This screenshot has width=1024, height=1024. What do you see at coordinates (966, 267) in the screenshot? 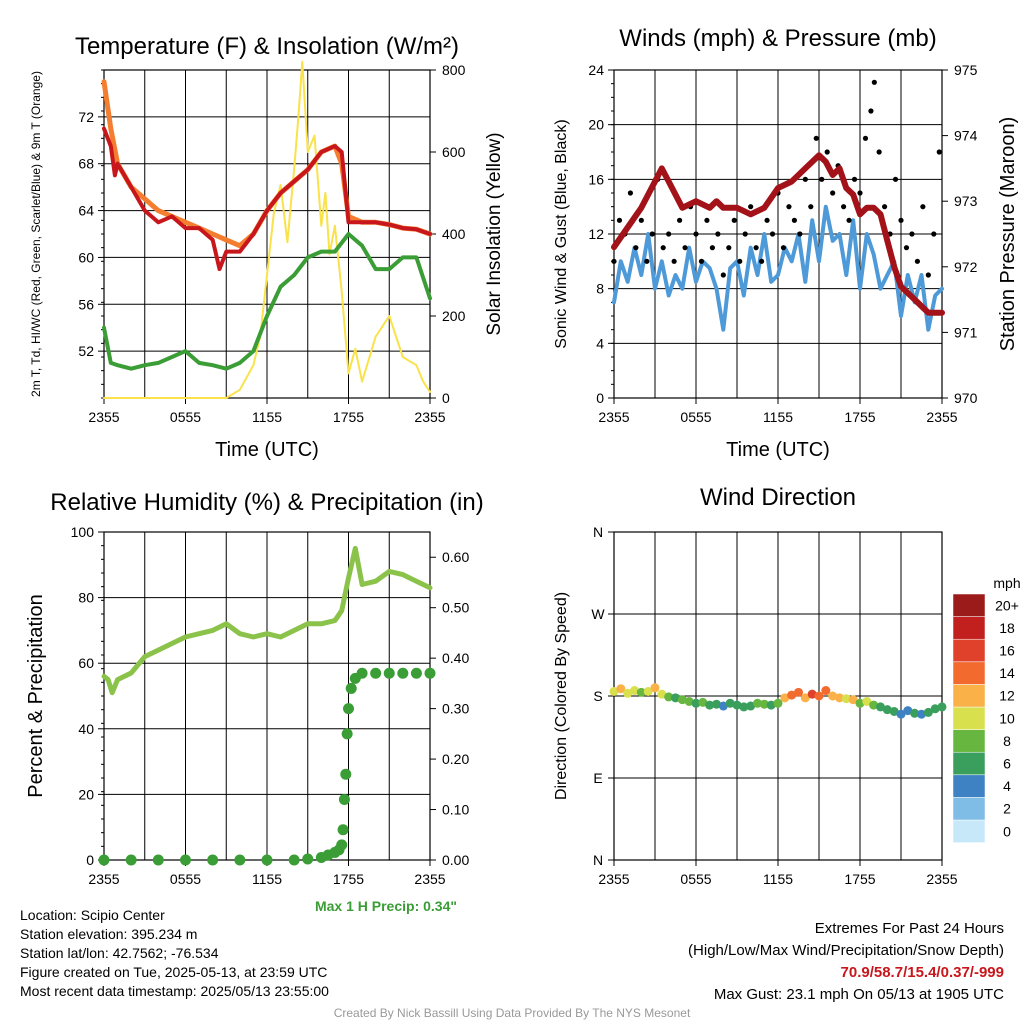
I see `y2-tick-label: 972` at bounding box center [966, 267].